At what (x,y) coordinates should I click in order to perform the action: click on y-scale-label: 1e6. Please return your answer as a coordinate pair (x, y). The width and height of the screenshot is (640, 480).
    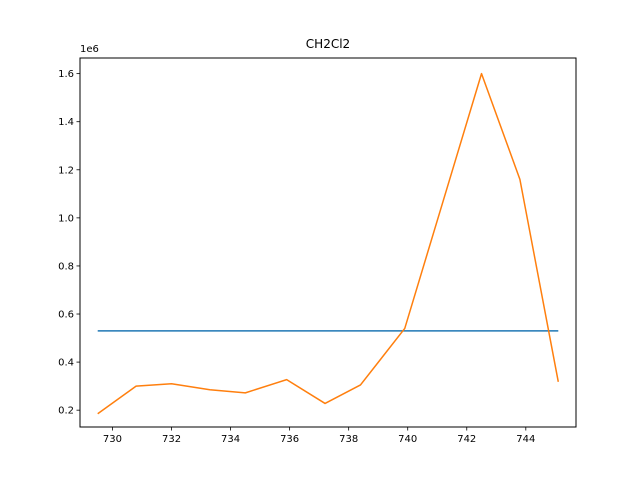
    Looking at the image, I should click on (89, 49).